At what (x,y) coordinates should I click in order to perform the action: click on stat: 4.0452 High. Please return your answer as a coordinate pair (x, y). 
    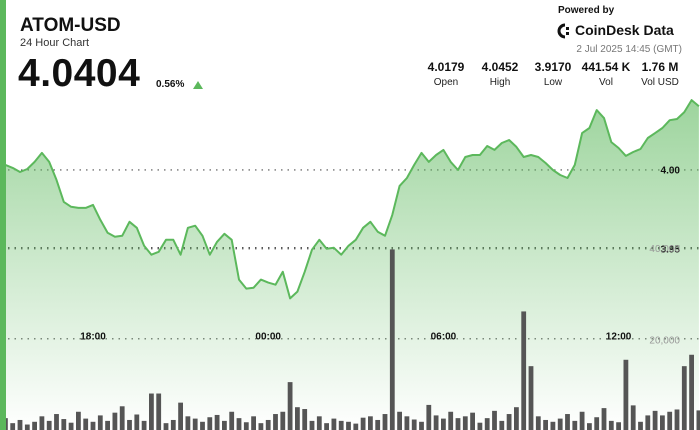
    Looking at the image, I should click on (500, 74).